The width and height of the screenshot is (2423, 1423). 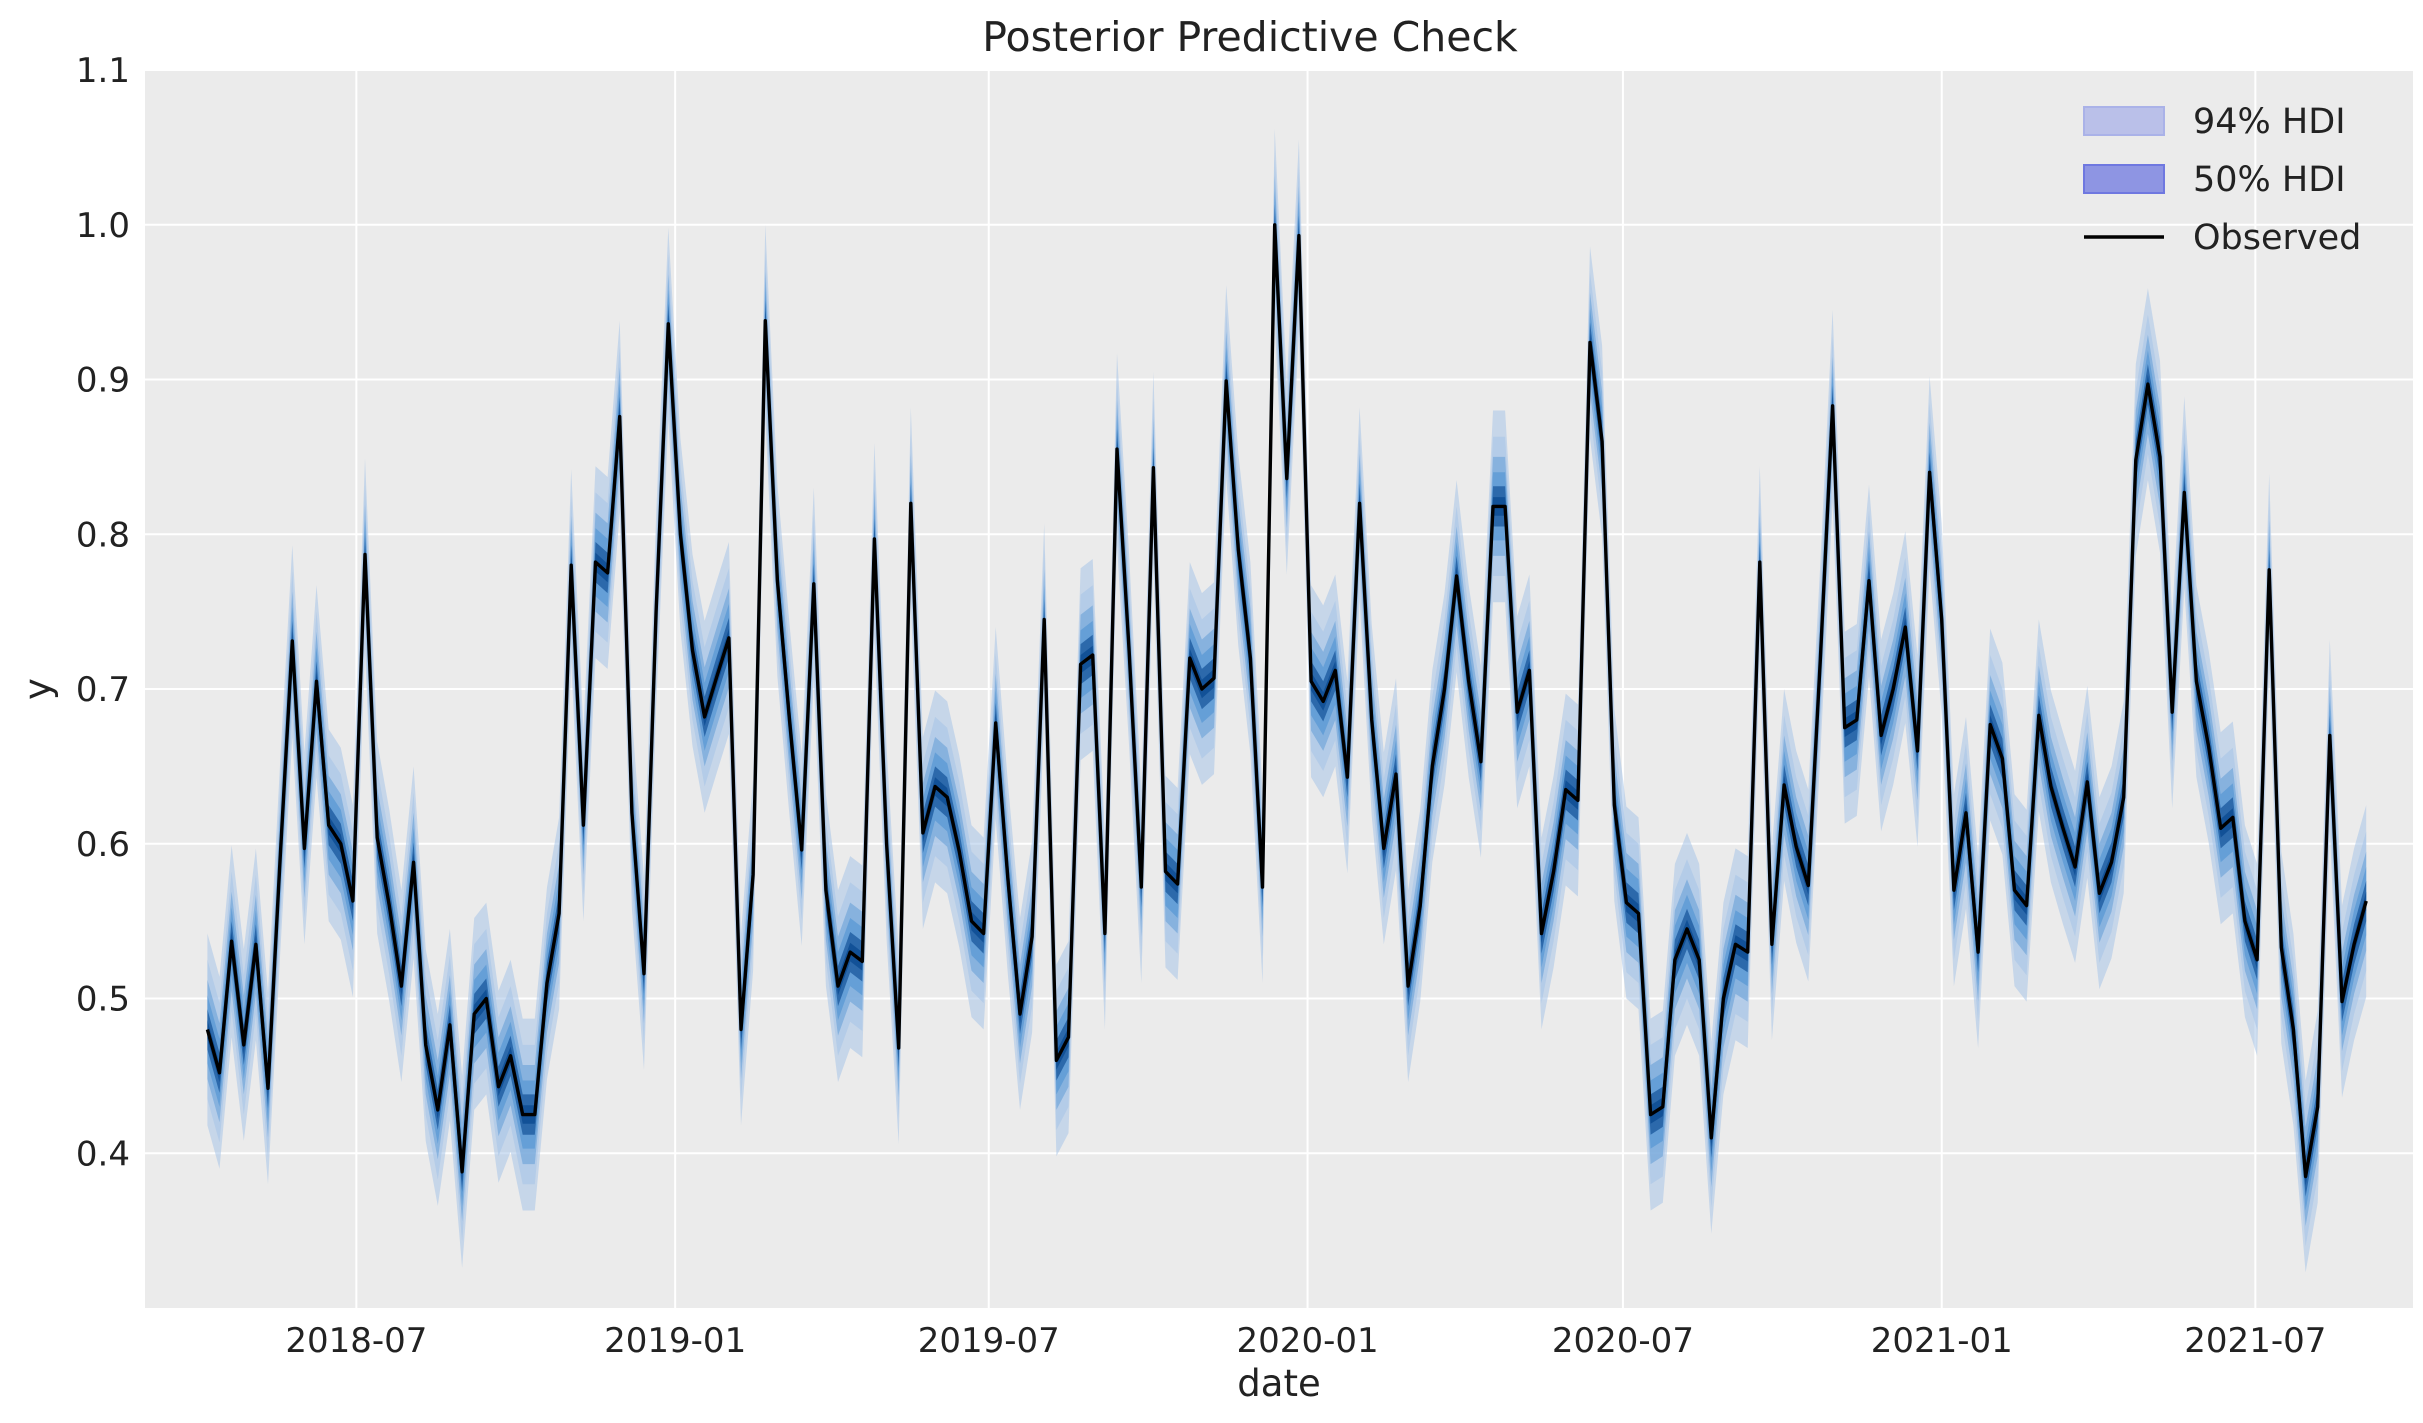 I want to click on y-axis-label: y, so click(x=37, y=689).